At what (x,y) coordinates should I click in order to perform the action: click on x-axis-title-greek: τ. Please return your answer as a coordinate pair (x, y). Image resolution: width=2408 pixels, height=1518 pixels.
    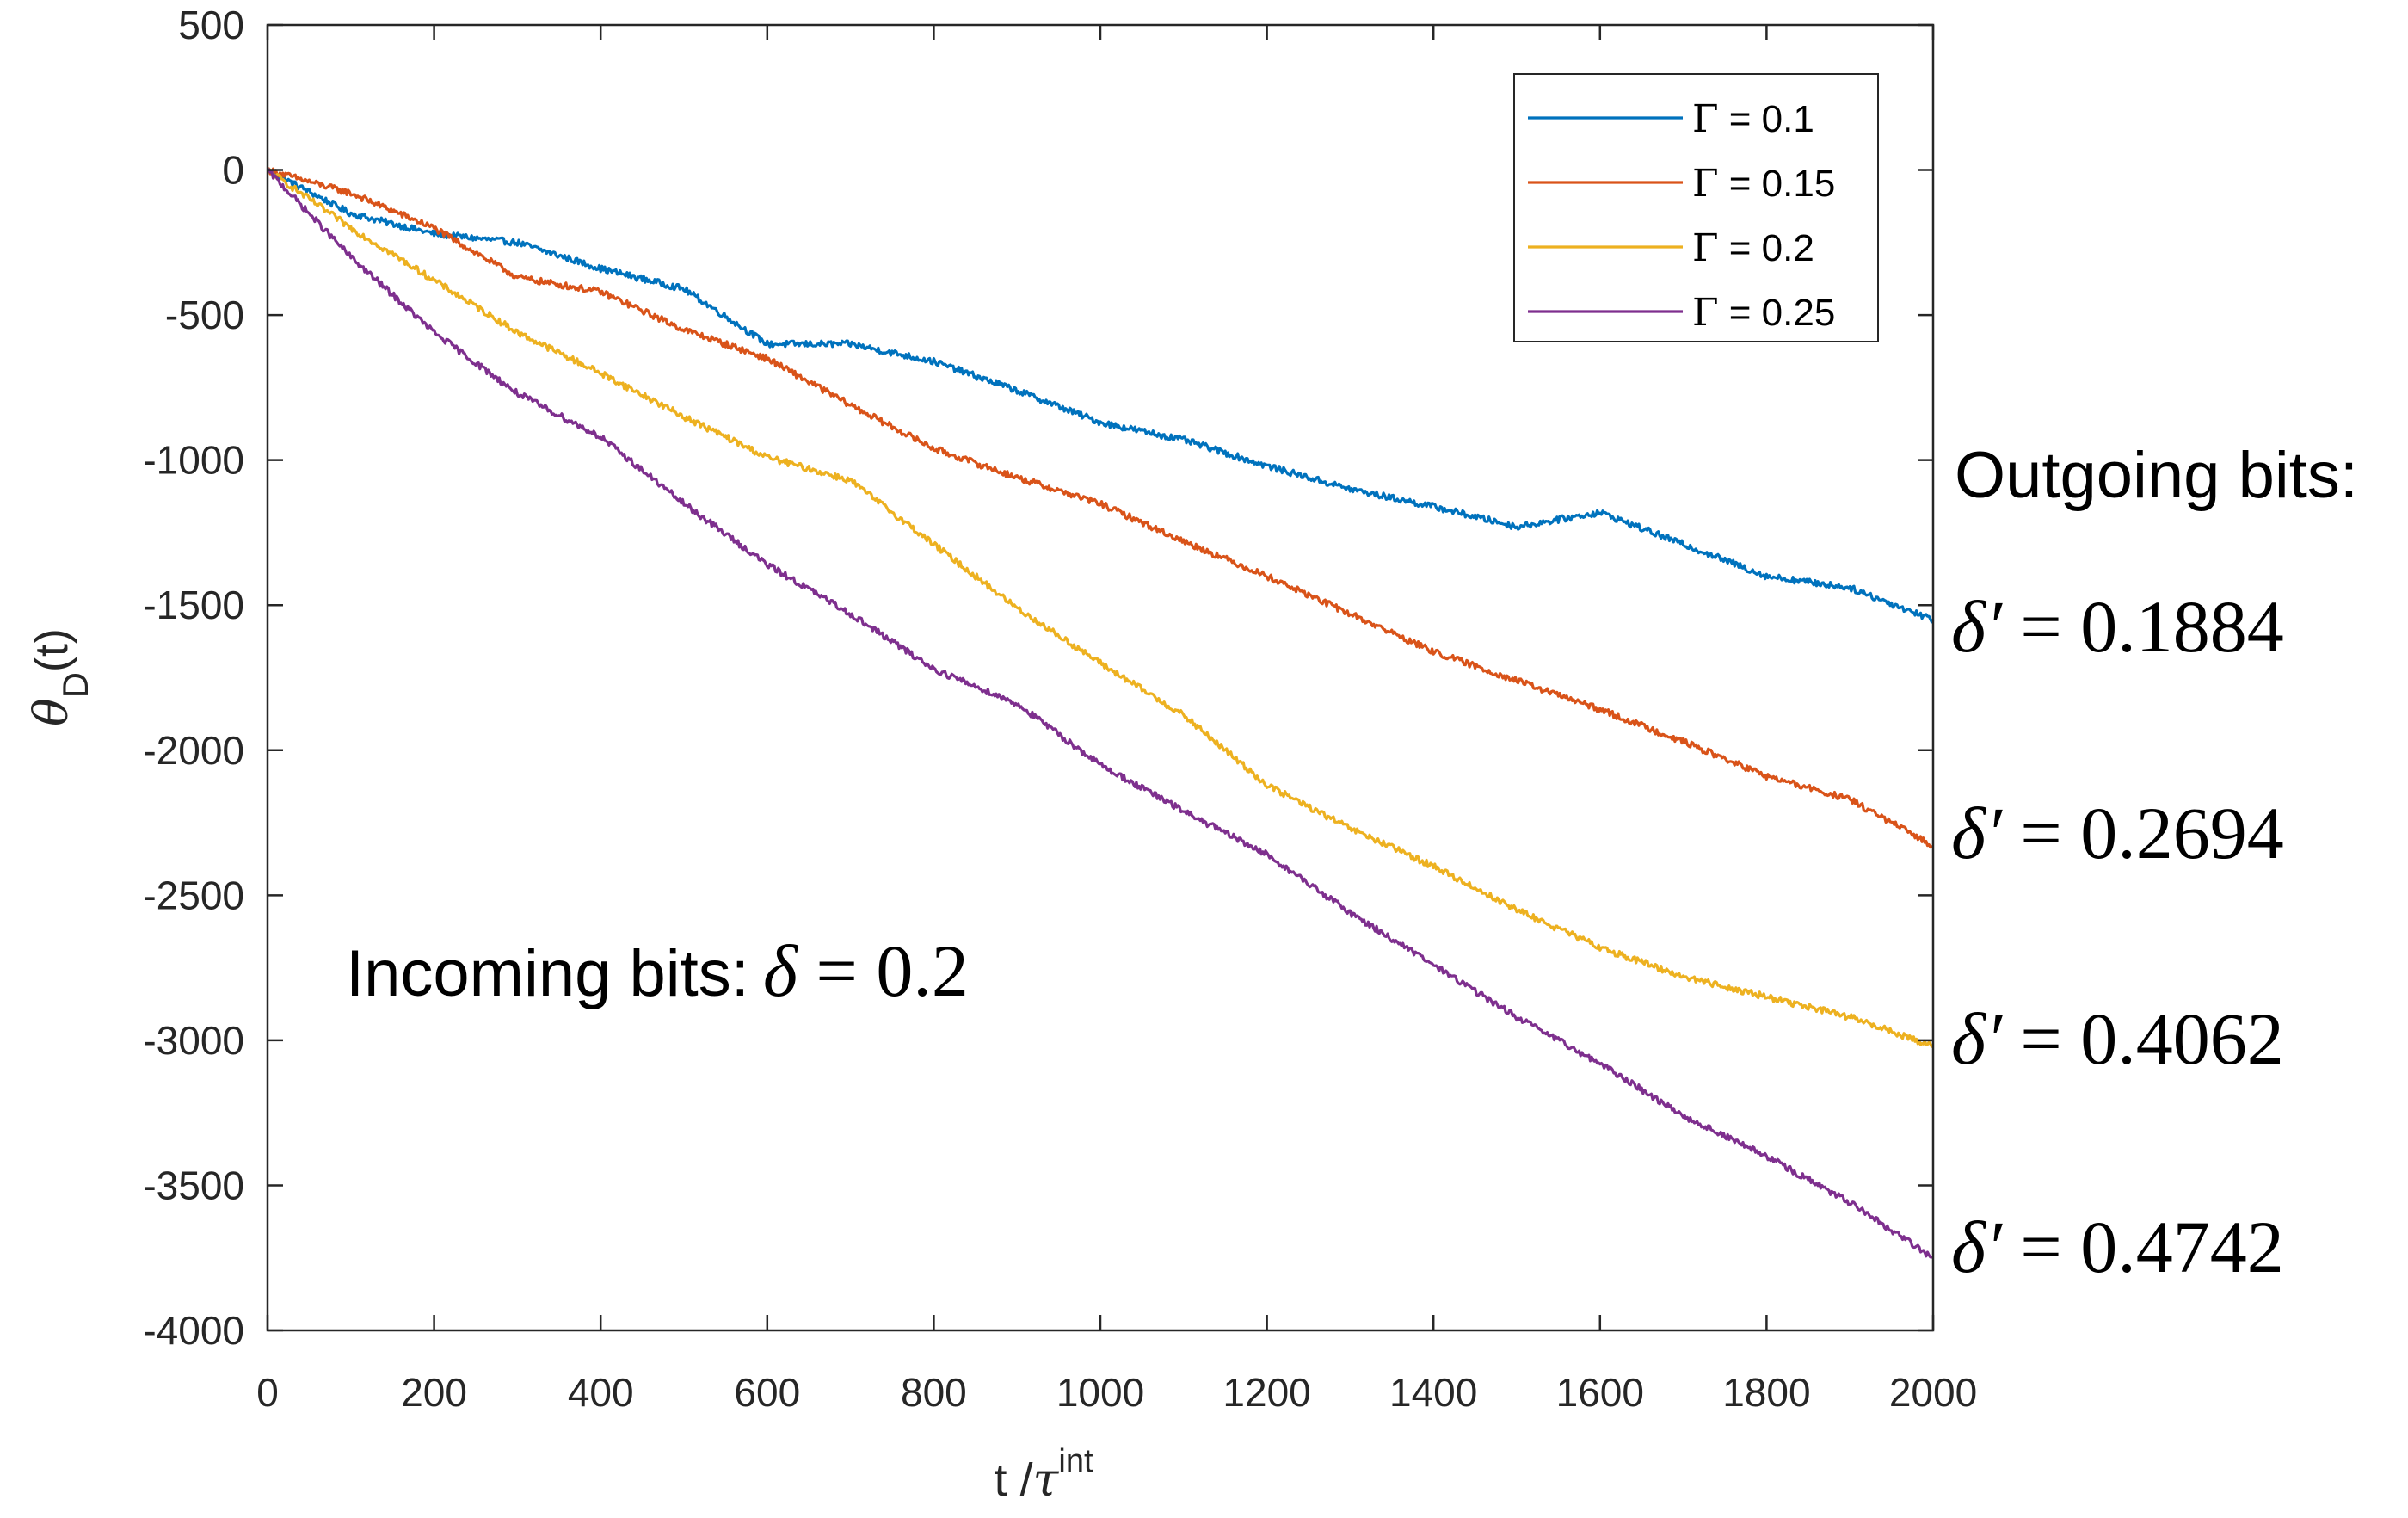
    Looking at the image, I should click on (1046, 1480).